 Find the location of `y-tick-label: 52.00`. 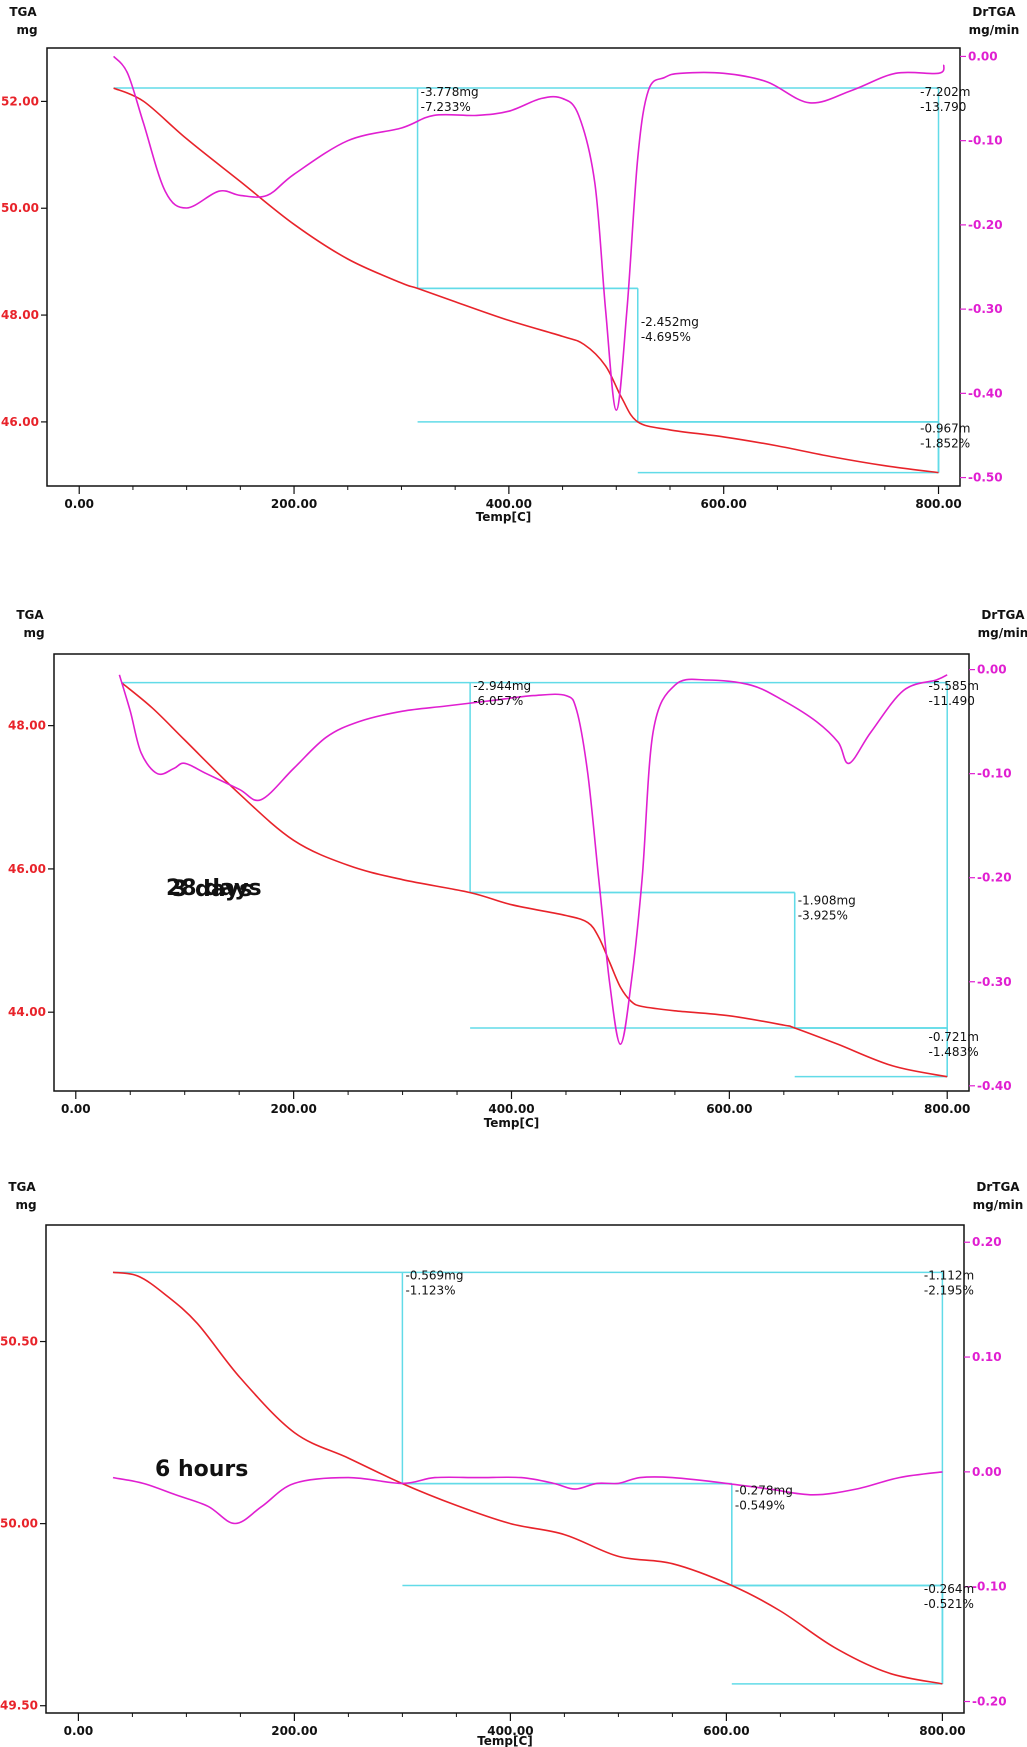

y-tick-label: 52.00 is located at coordinates (20, 101).